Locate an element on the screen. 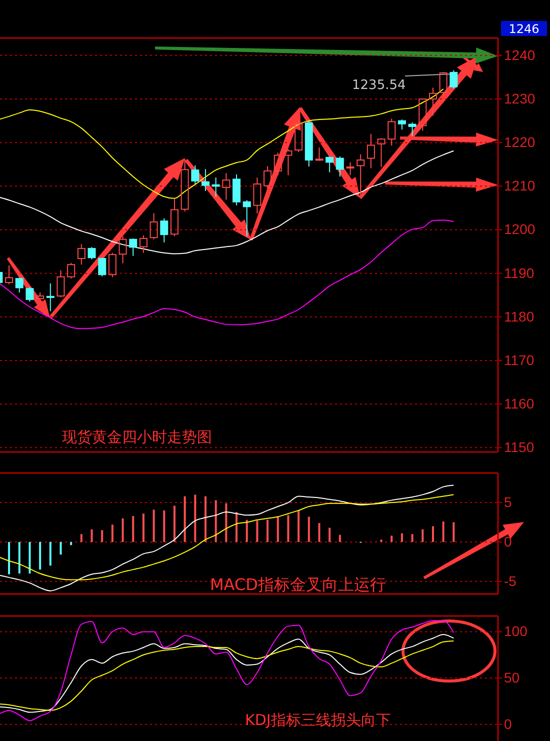 The height and width of the screenshot is (741, 550). y-tick-label: 5 is located at coordinates (508, 502).